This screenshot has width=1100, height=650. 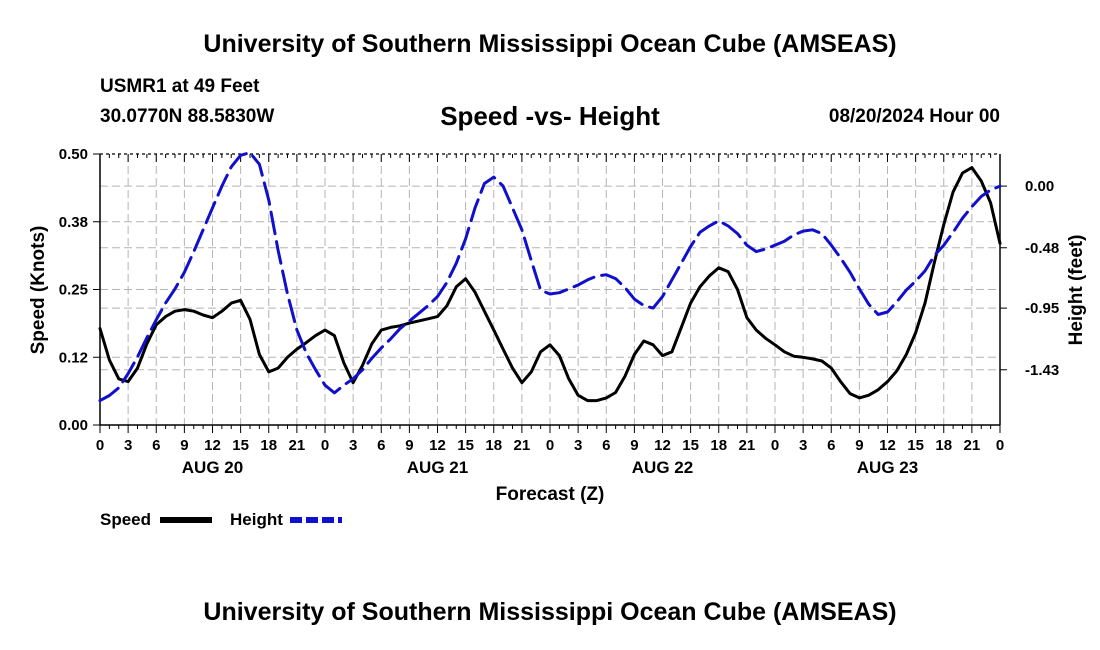 What do you see at coordinates (550, 116) in the screenshot?
I see `chart-subtitle: Speed -vs- Height` at bounding box center [550, 116].